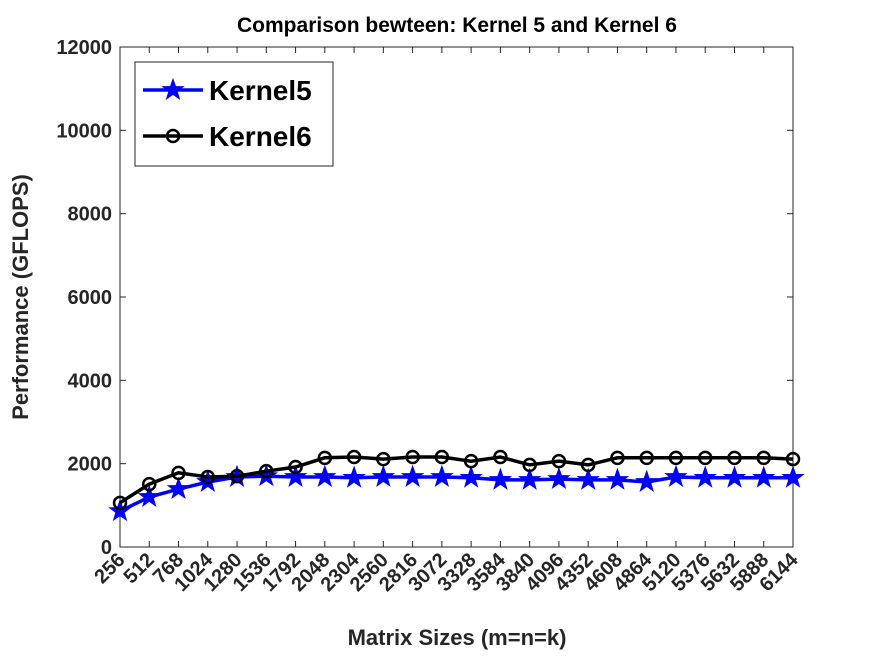 Image resolution: width=875 pixels, height=656 pixels. I want to click on legend-box, so click(234, 114).